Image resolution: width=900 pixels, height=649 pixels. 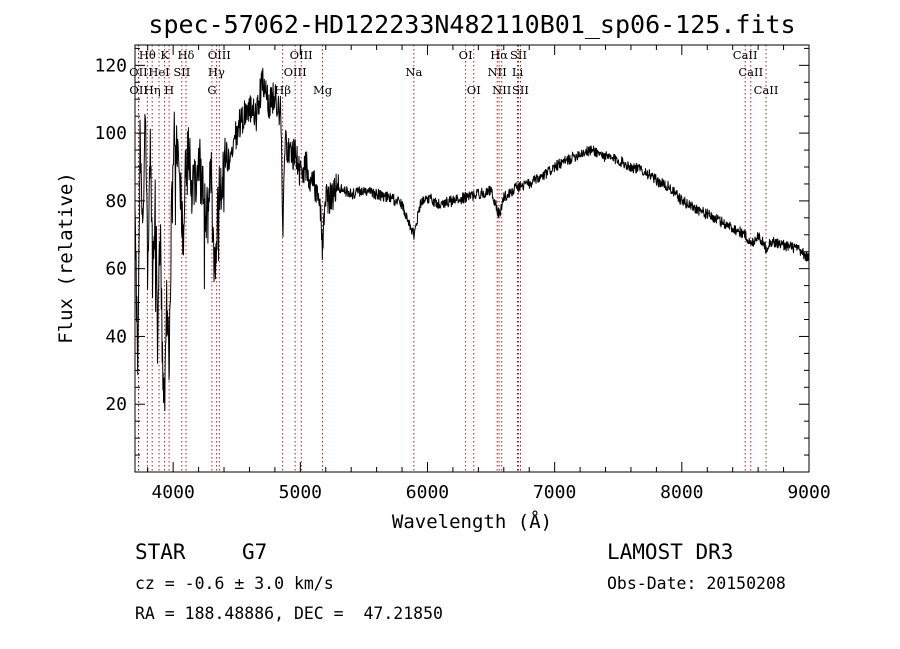 What do you see at coordinates (234, 583) in the screenshot?
I see `redshift-text: cz = -0.6 ± 3.0 km/s` at bounding box center [234, 583].